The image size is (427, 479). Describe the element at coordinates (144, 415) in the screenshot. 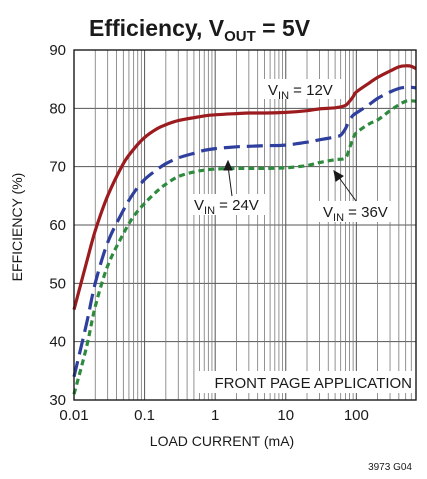

I see `x-tick-label: 0.1` at that location.